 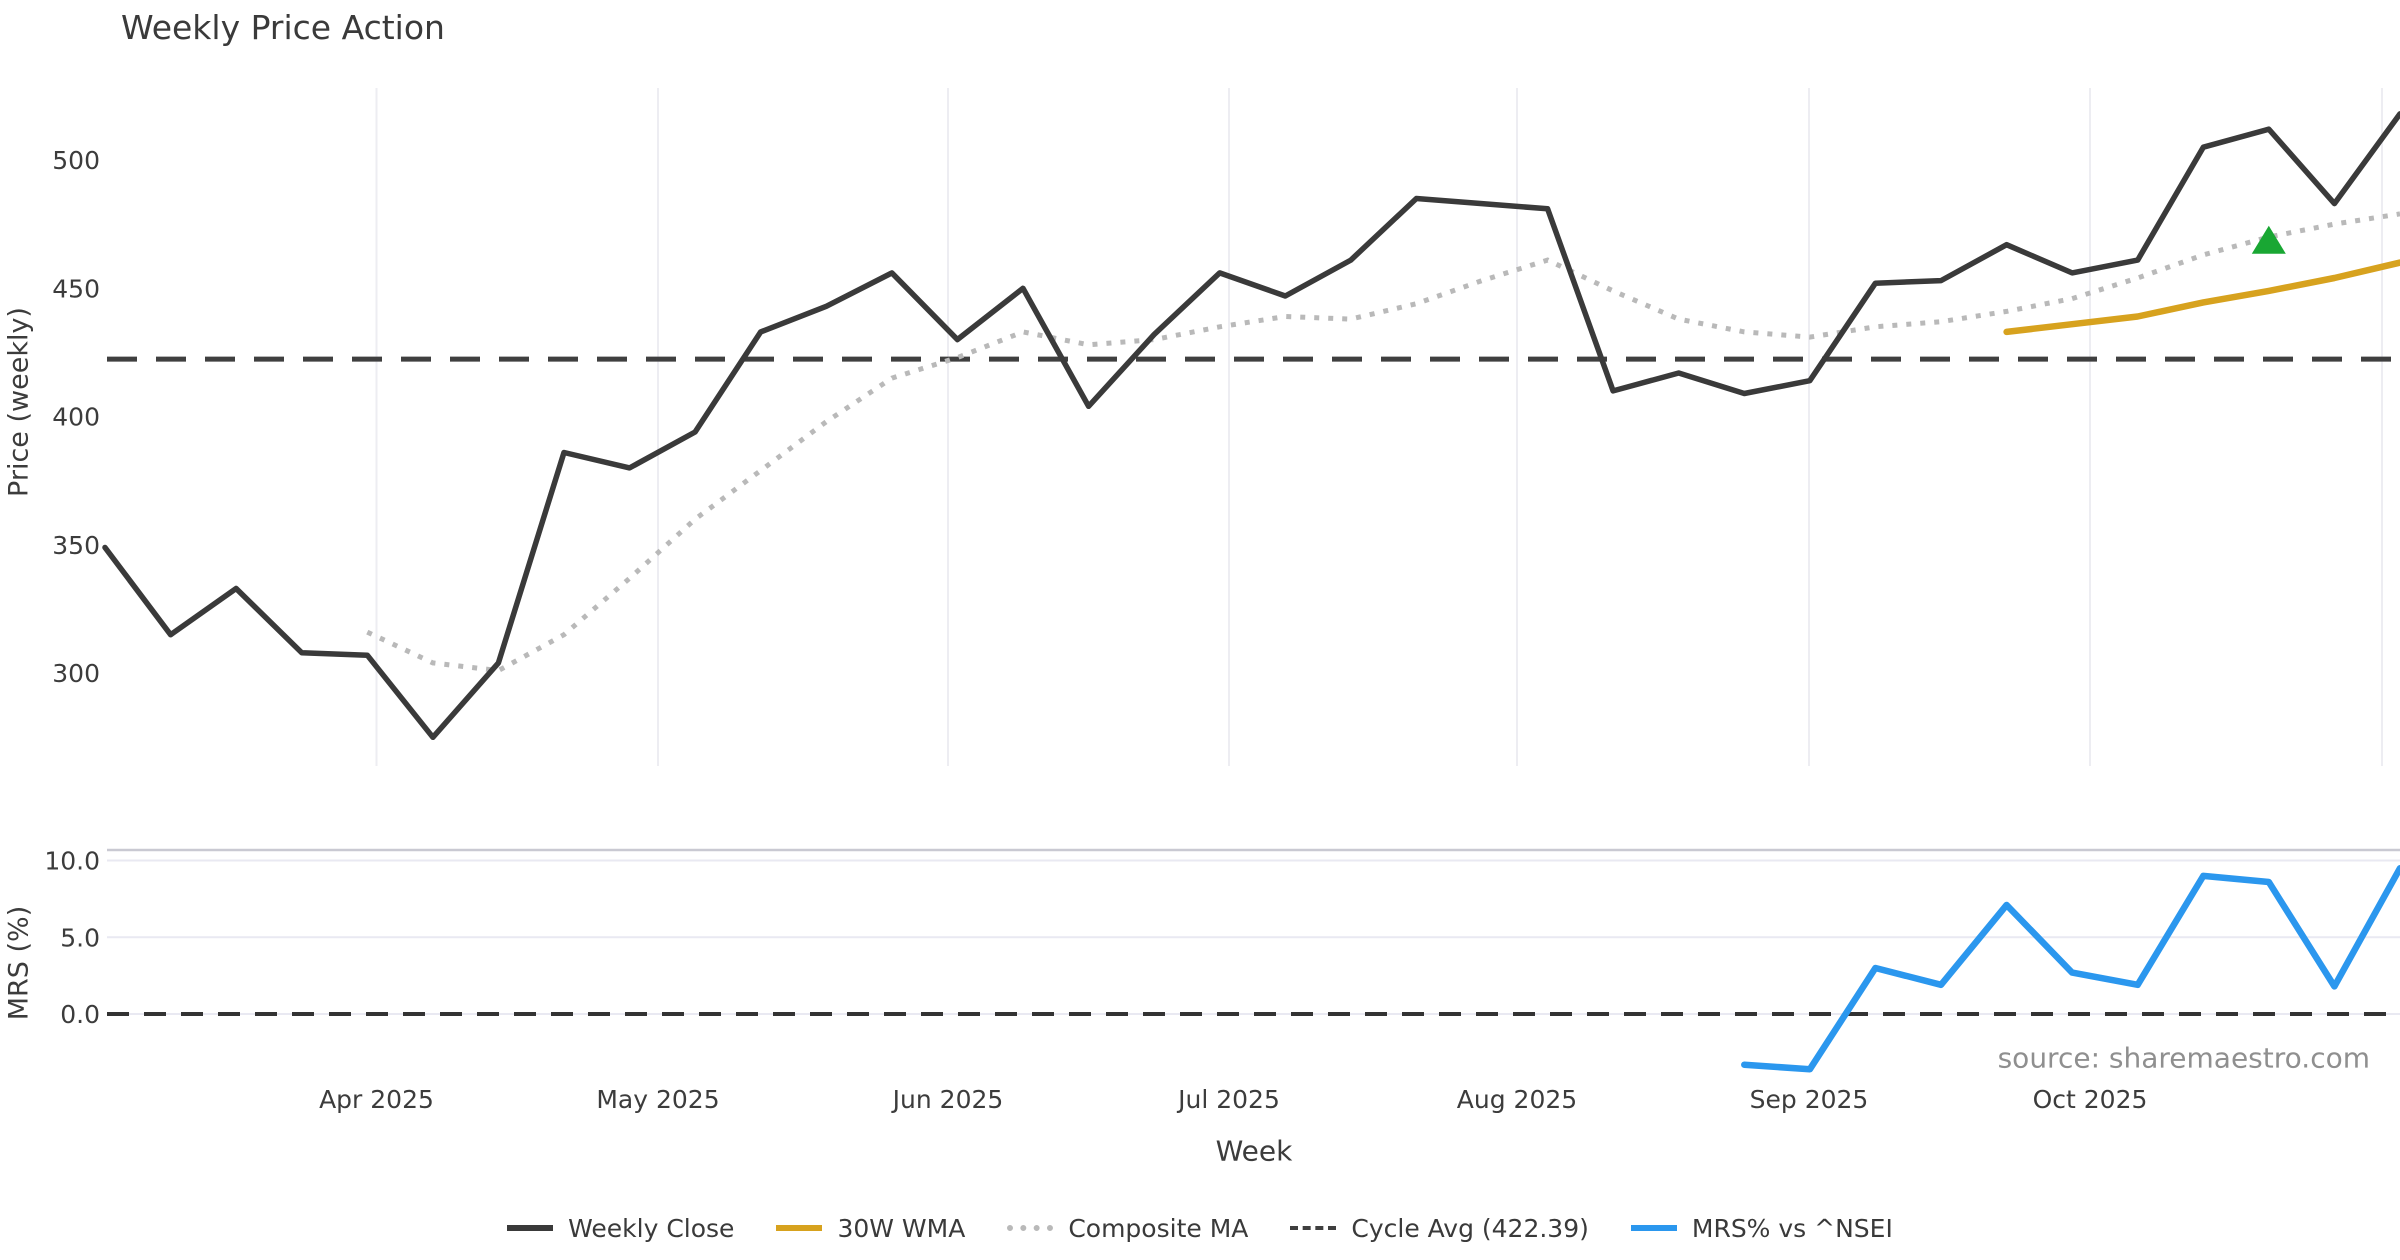 What do you see at coordinates (657, 1099) in the screenshot?
I see `month-tick-label: May 2025` at bounding box center [657, 1099].